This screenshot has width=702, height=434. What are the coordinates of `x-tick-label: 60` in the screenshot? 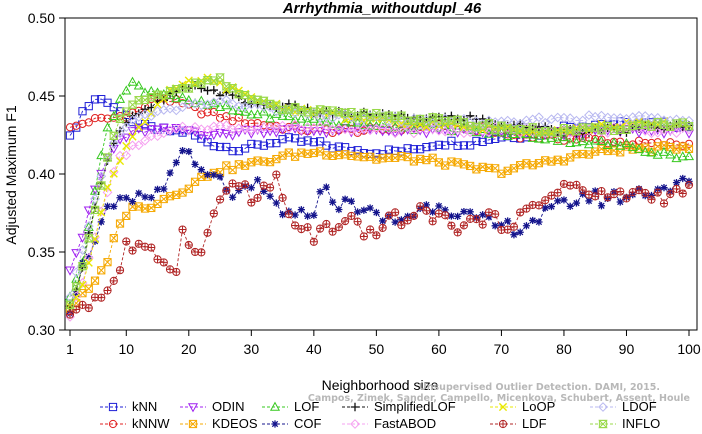 It's located at (439, 349).